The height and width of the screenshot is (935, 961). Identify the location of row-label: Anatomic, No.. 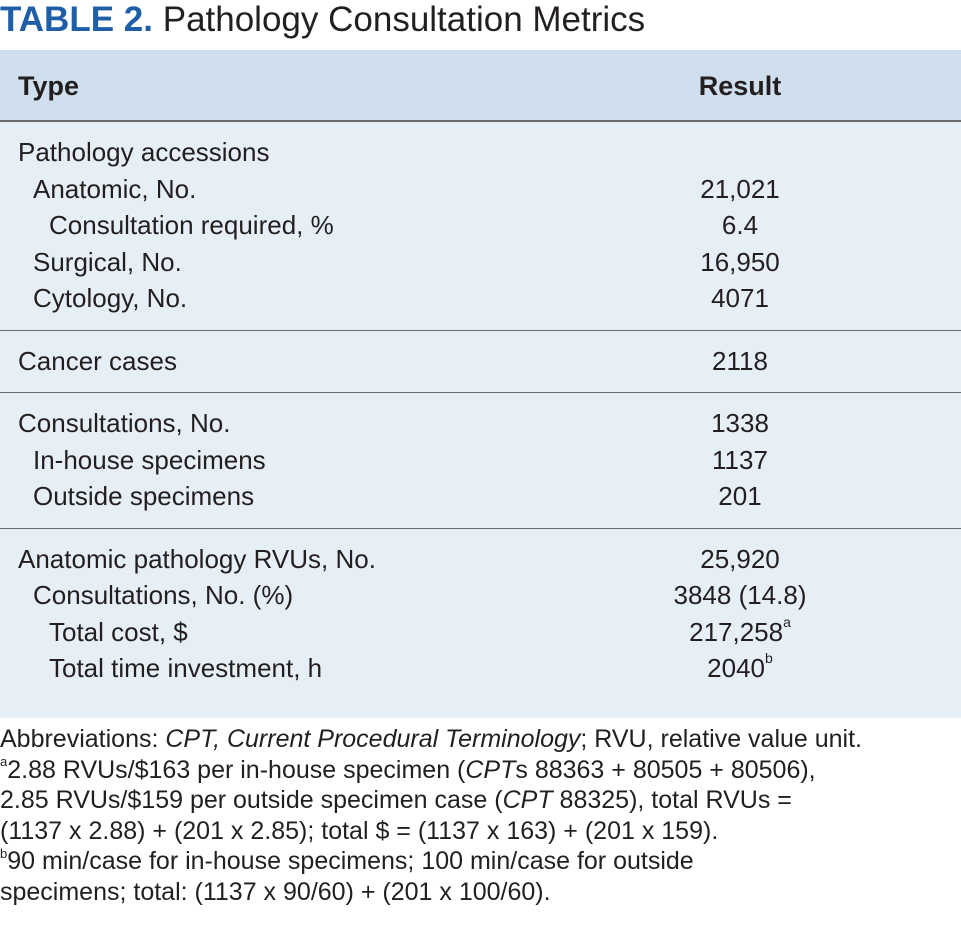
(115, 188).